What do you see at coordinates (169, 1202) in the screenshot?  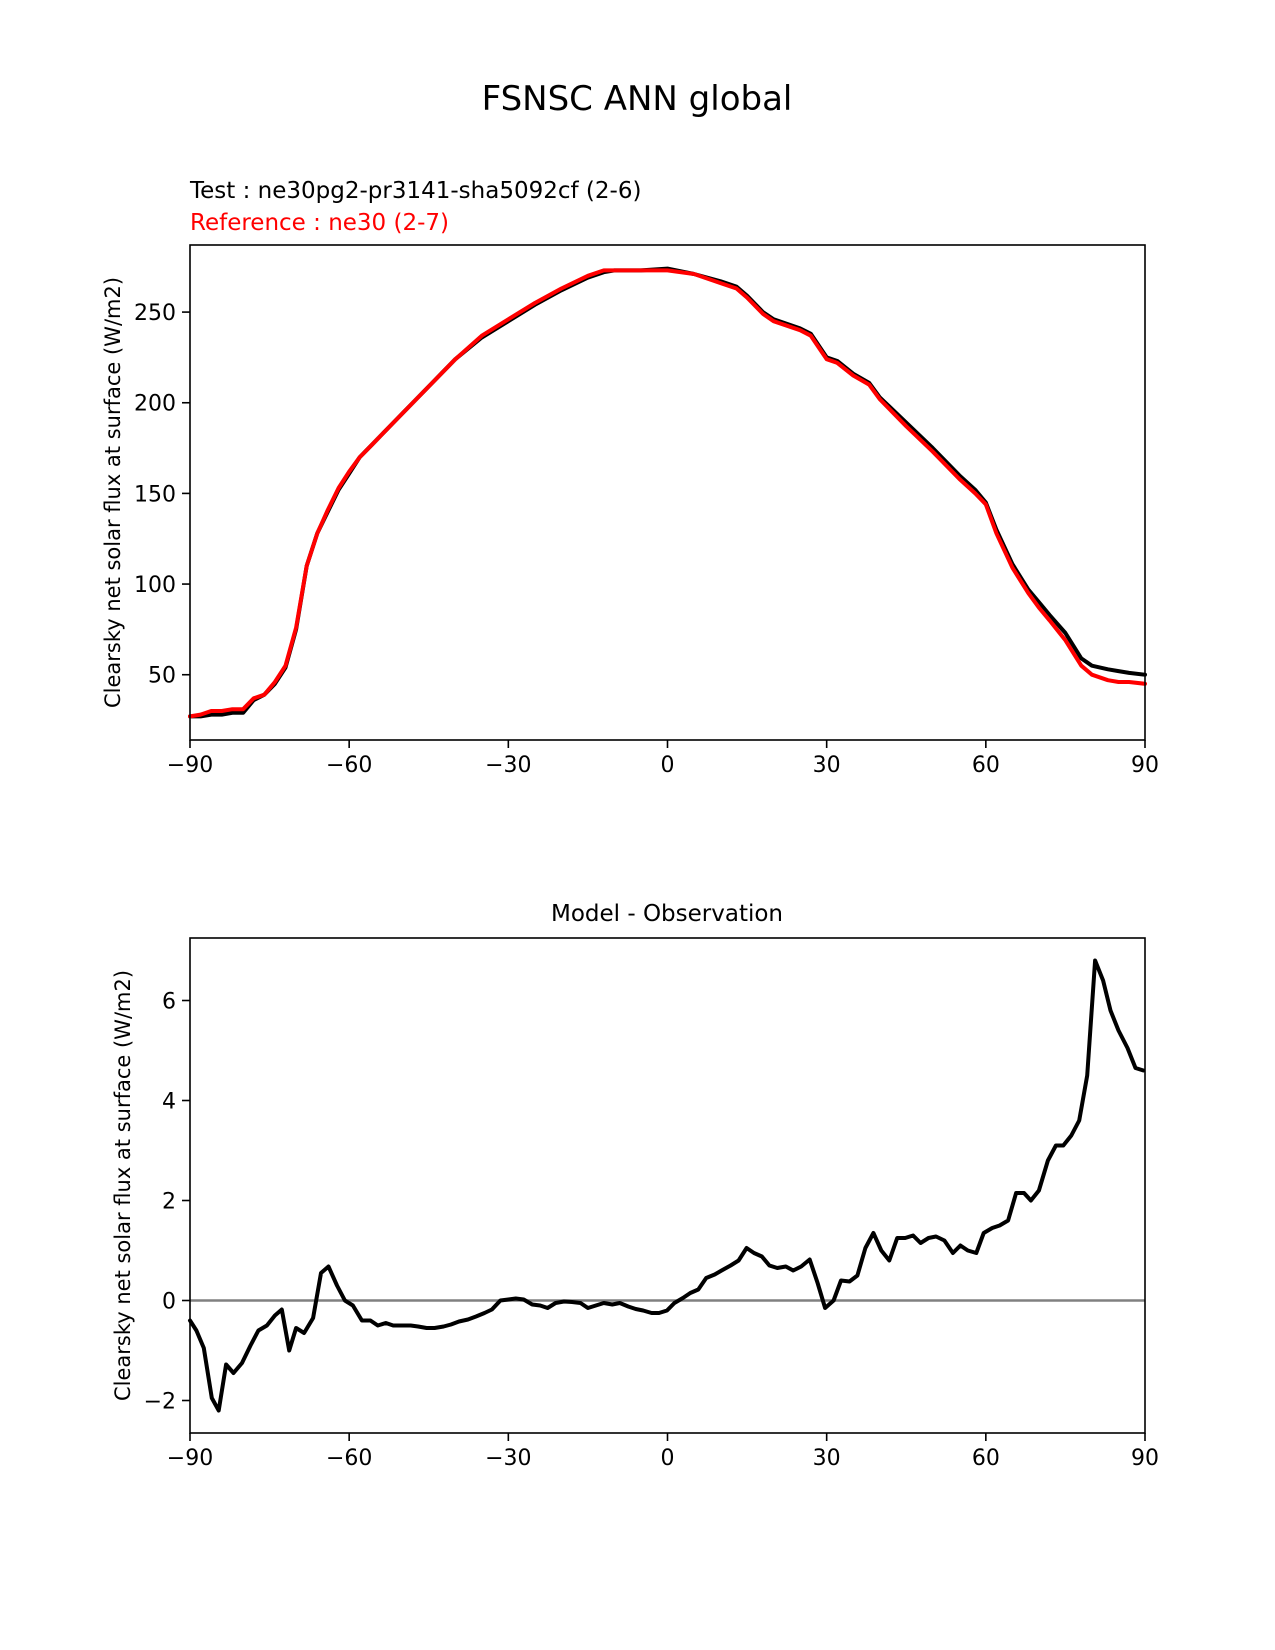 I see `y-tick-label: 2` at bounding box center [169, 1202].